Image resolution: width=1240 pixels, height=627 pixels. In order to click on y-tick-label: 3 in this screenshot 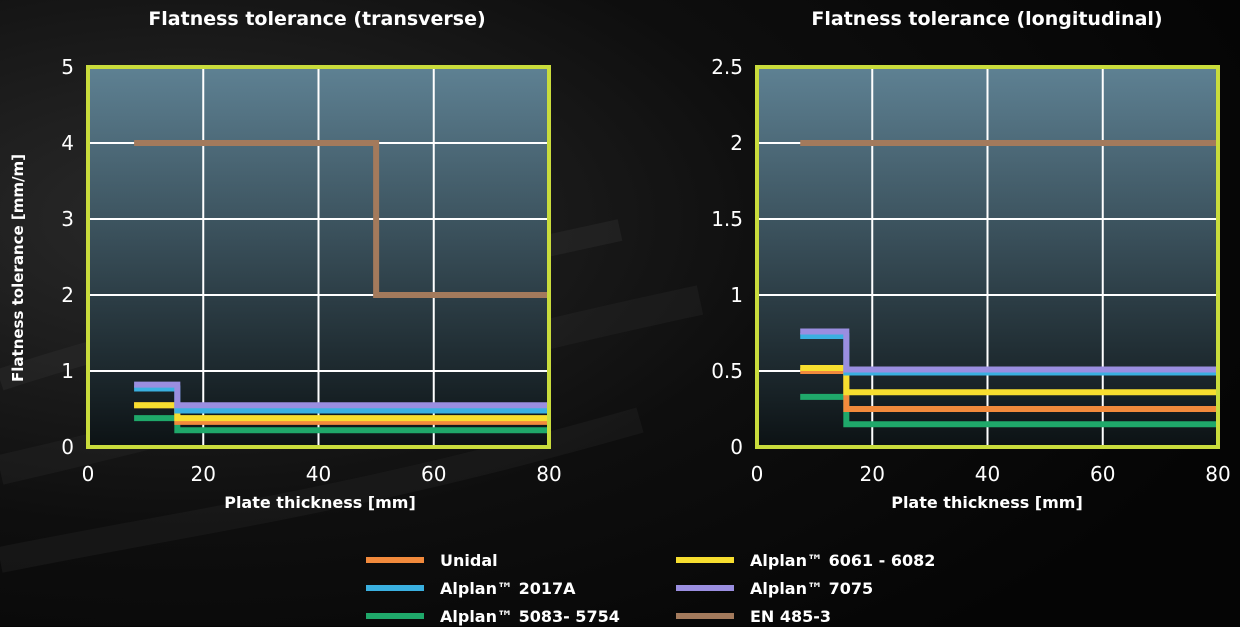, I will do `click(67, 219)`.